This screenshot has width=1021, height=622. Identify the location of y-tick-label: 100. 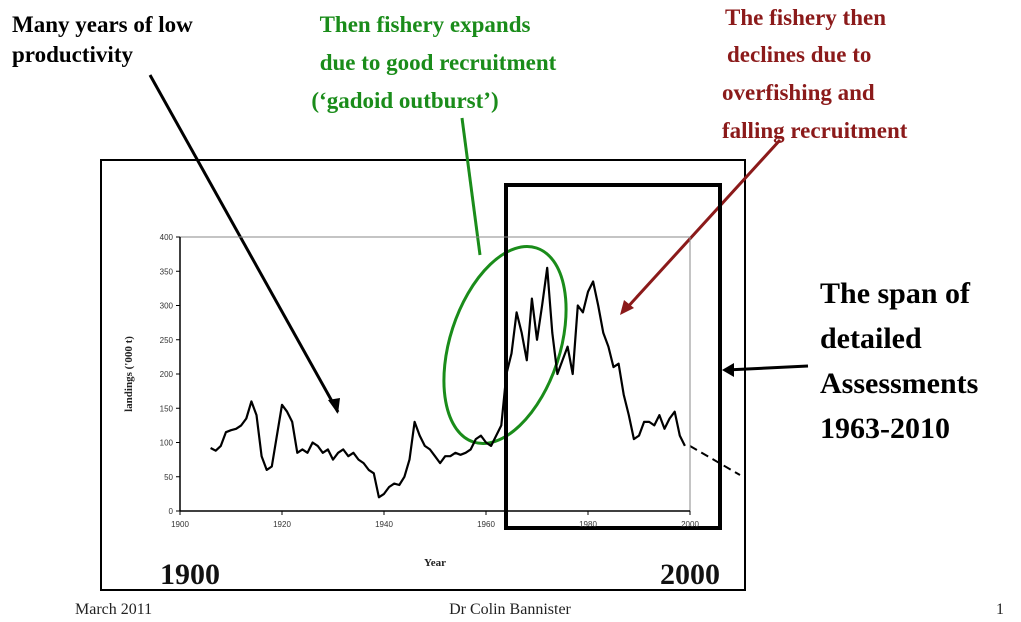
(167, 443).